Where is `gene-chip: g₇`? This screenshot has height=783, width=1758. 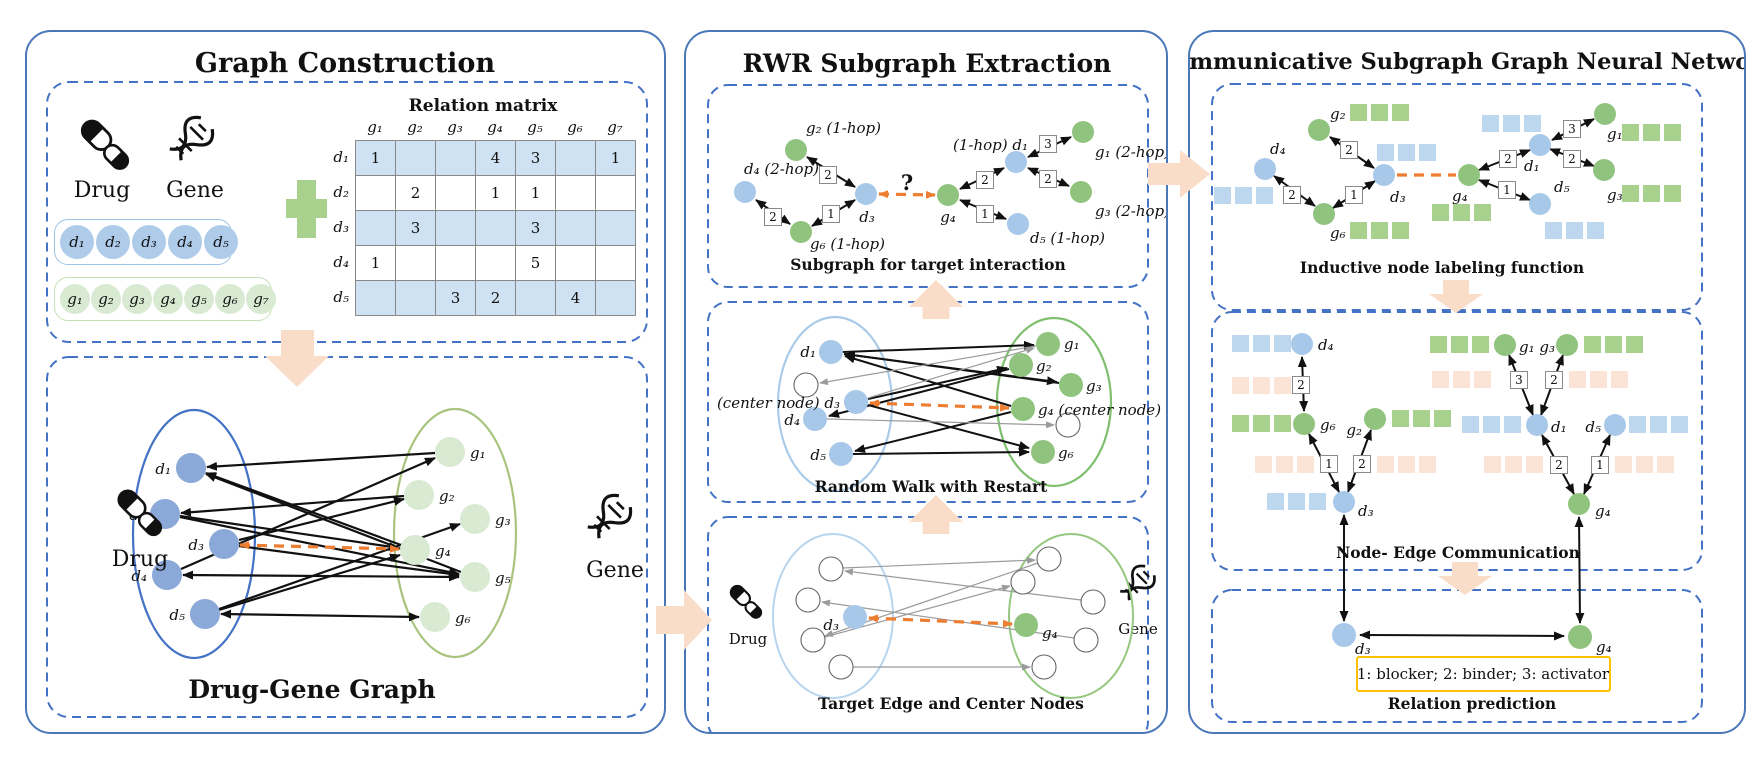
gene-chip: g₇ is located at coordinates (261, 299).